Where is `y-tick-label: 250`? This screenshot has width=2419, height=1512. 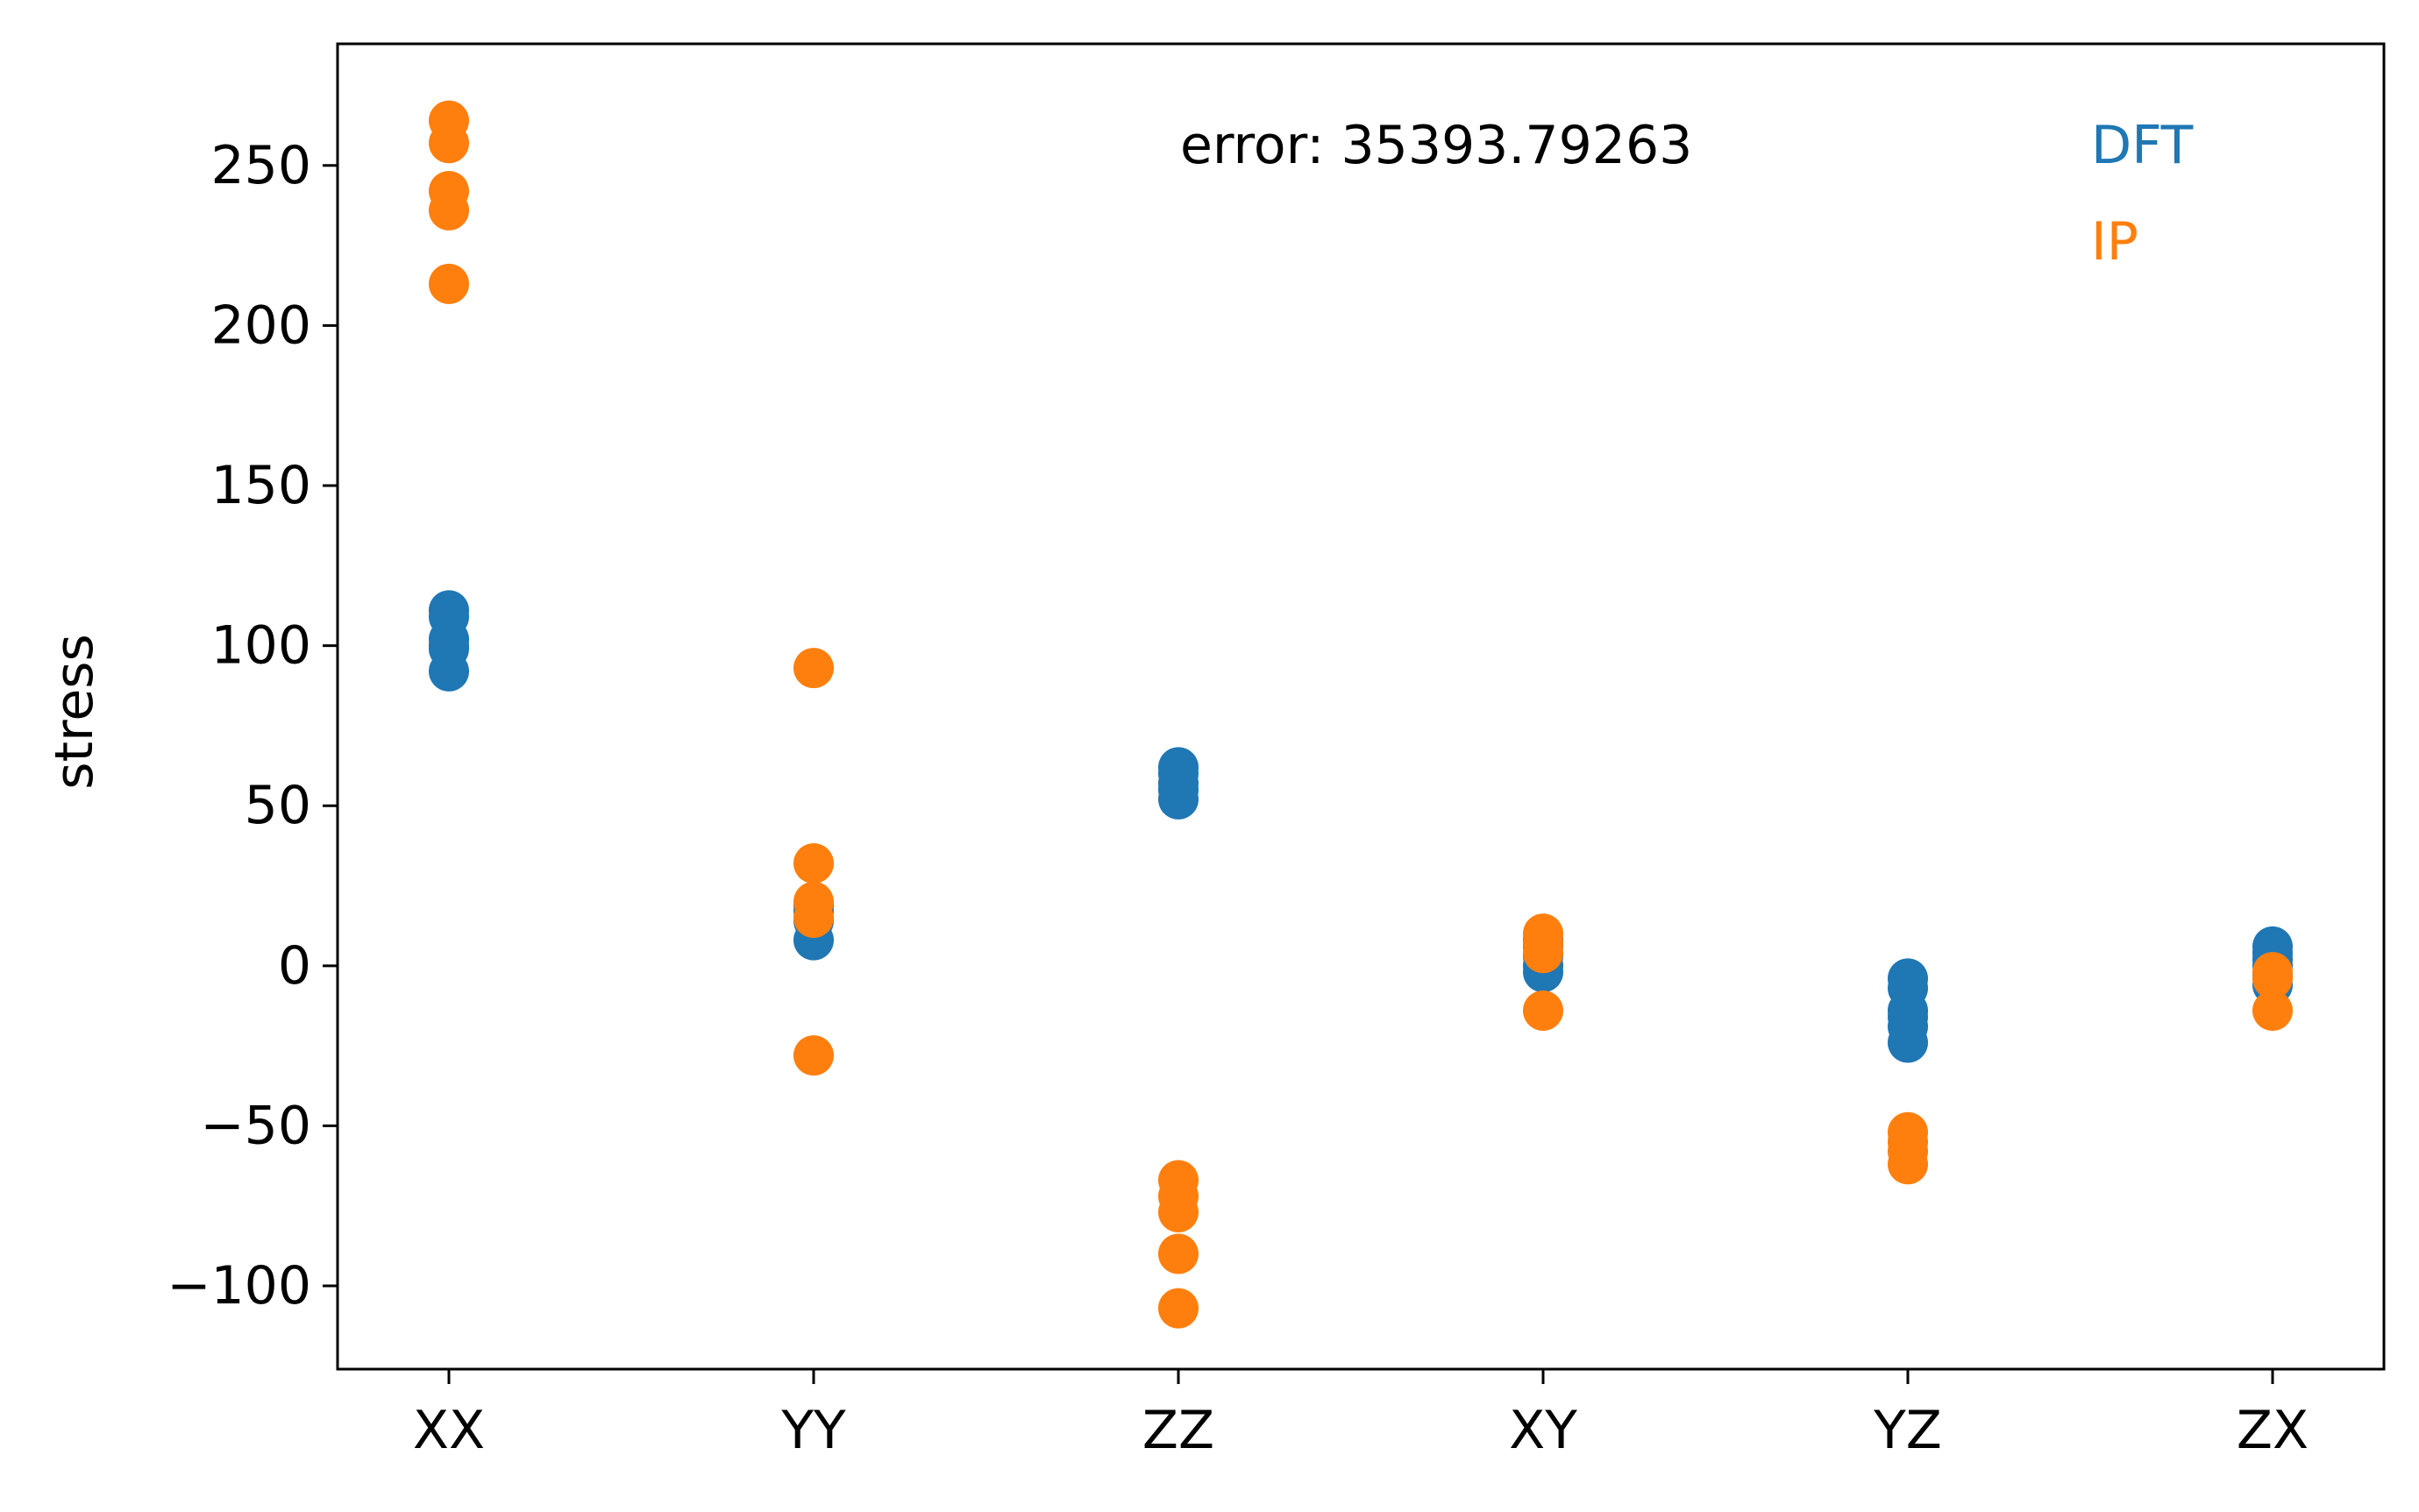 y-tick-label: 250 is located at coordinates (260, 165).